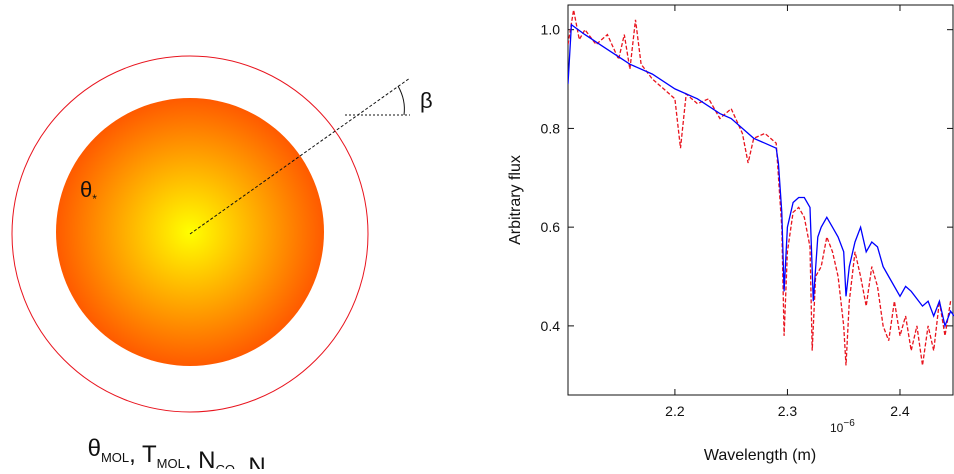 The image size is (954, 474). I want to click on x-axis-label: Wavelength (m), so click(760, 455).